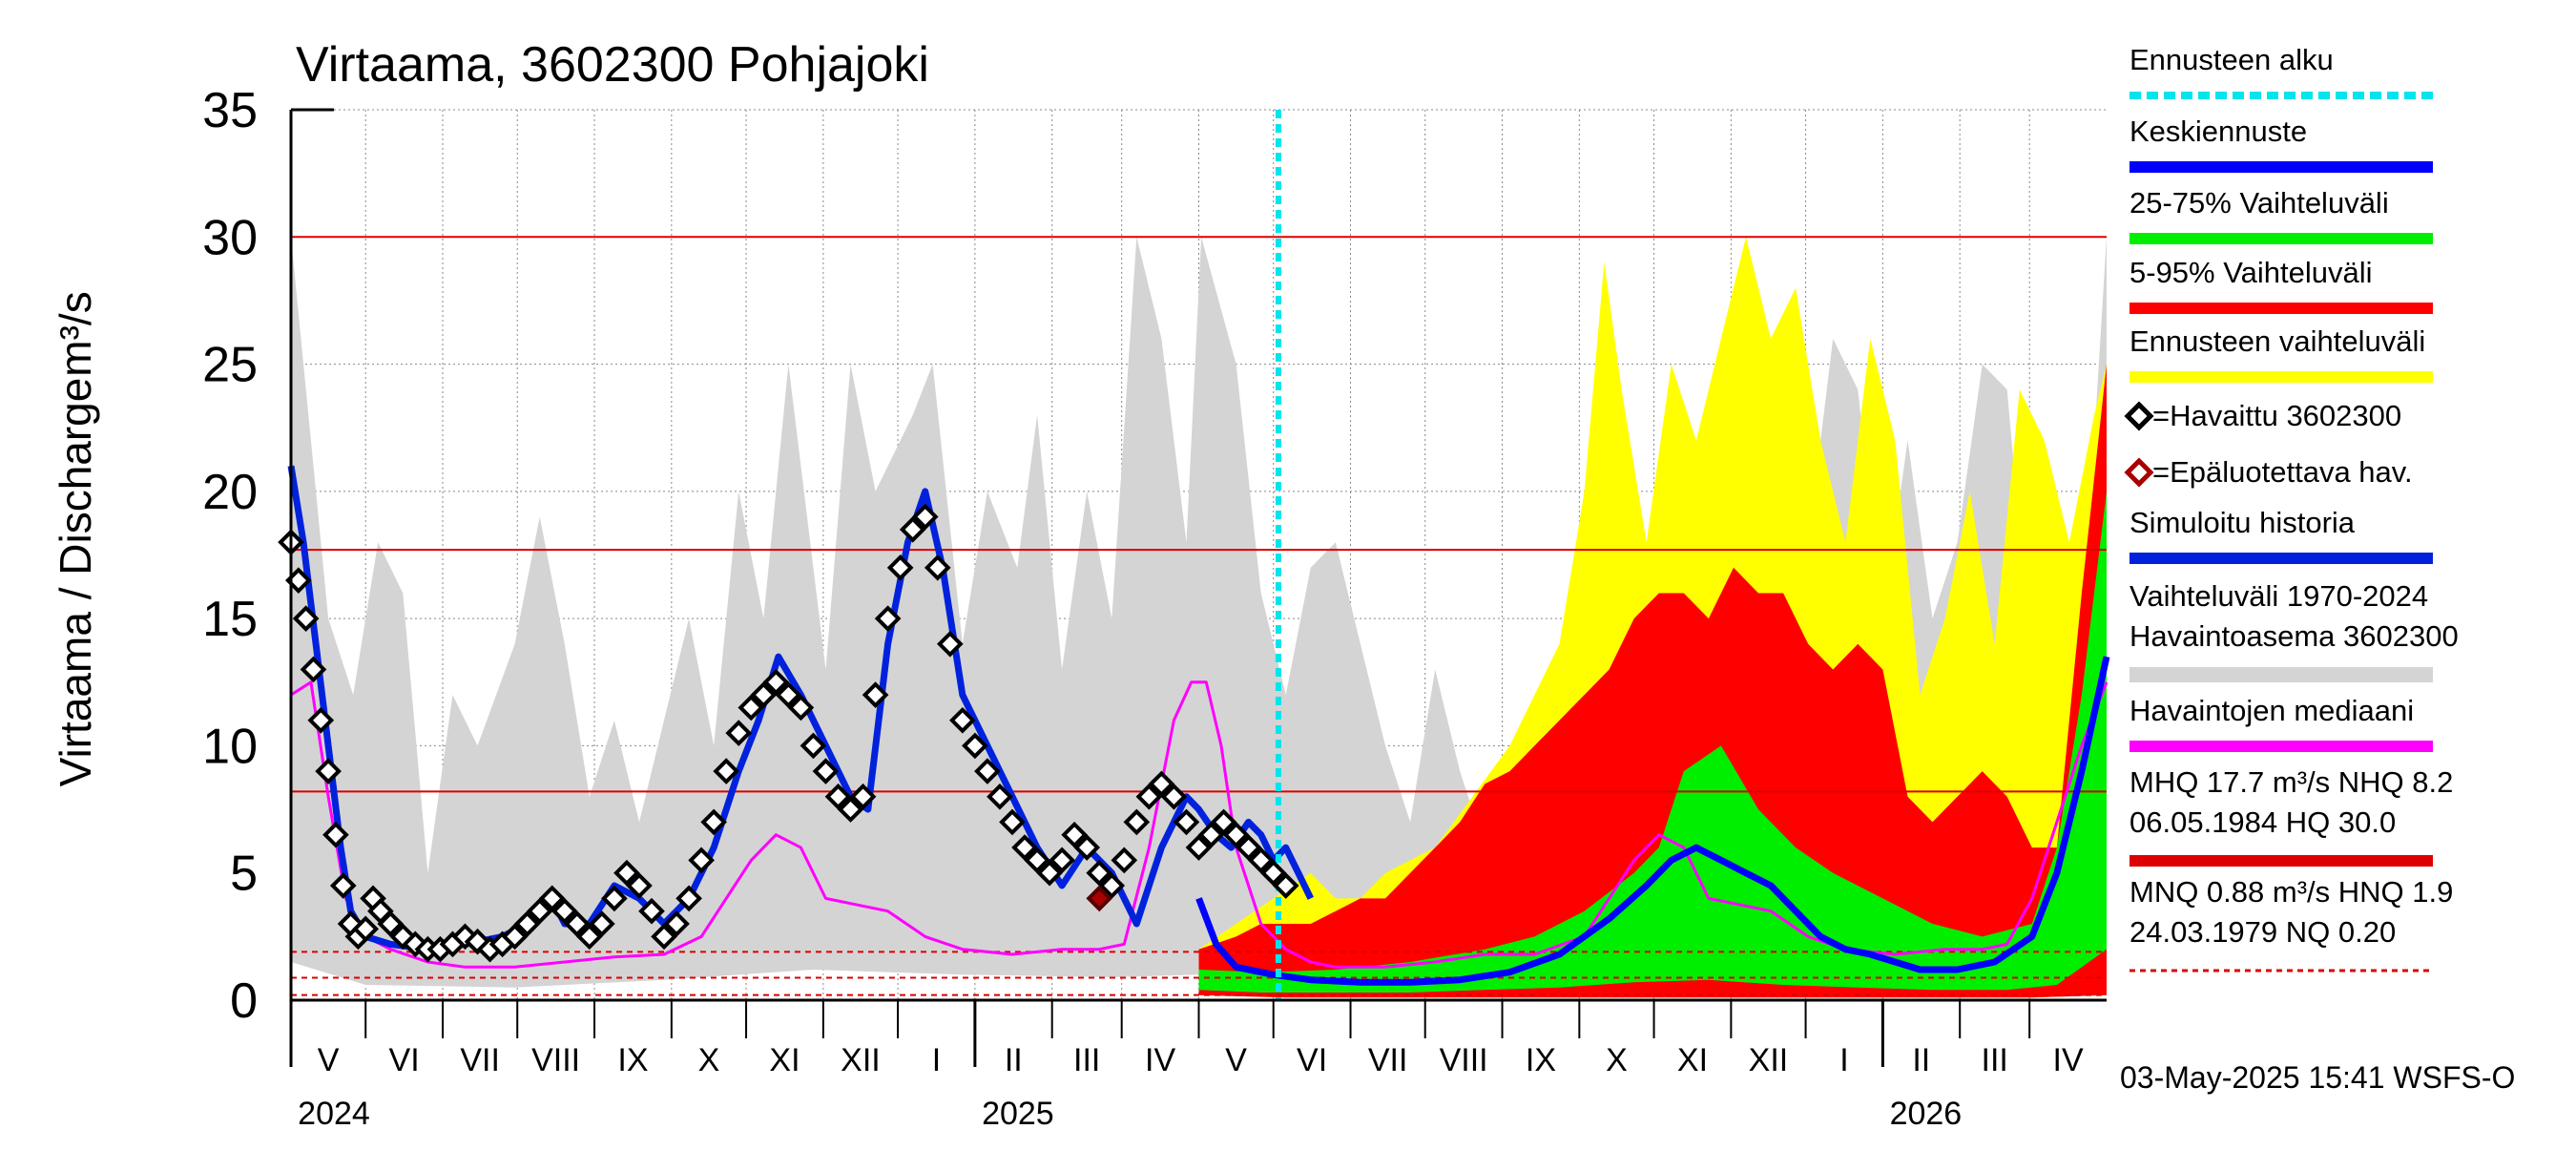 Image resolution: width=2576 pixels, height=1150 pixels. I want to click on legend-label: Vaihteluväli 1970-2024, so click(2278, 596).